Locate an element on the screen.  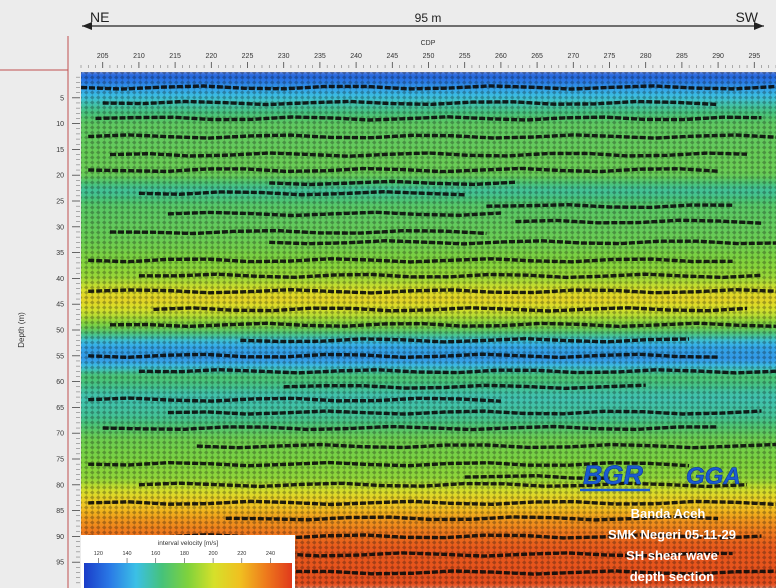
scale-length-label: 95 m is located at coordinates (428, 18).